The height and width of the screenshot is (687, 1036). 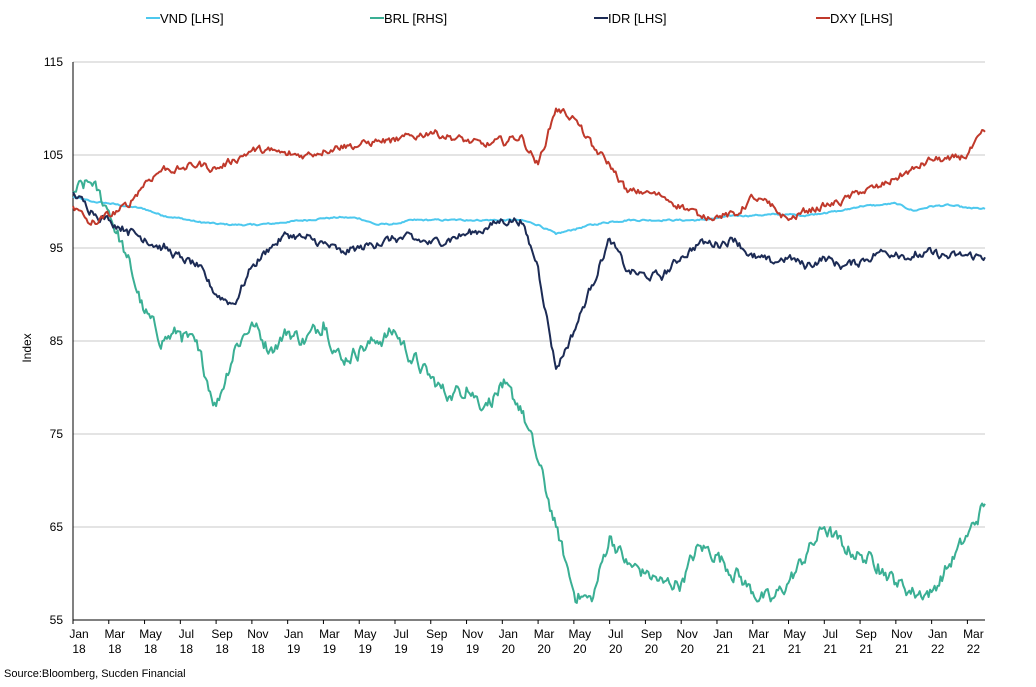 I want to click on x-tick-label: Sep 20, so click(x=652, y=641).